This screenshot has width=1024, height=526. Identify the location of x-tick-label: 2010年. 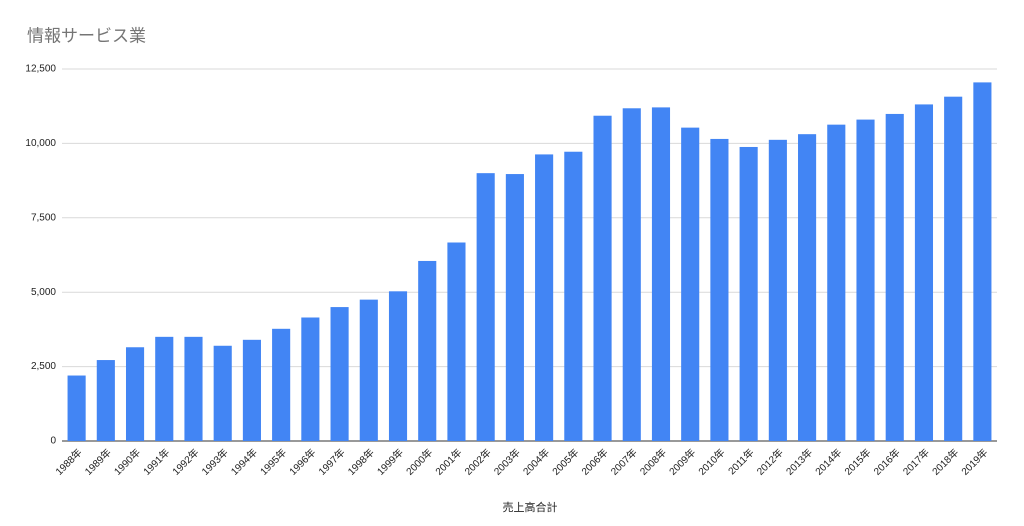
(711, 462).